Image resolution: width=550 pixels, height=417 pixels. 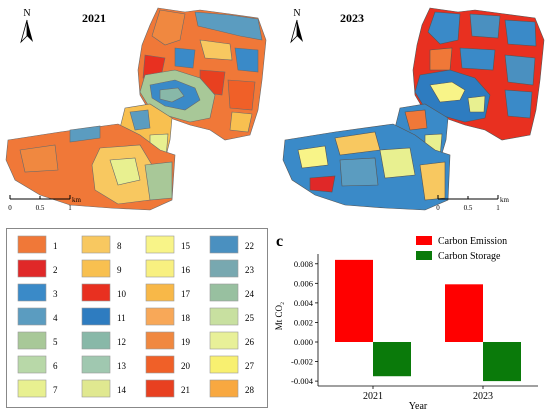 What do you see at coordinates (304, 303) in the screenshot?
I see `y-tick-label: 0.004` at bounding box center [304, 303].